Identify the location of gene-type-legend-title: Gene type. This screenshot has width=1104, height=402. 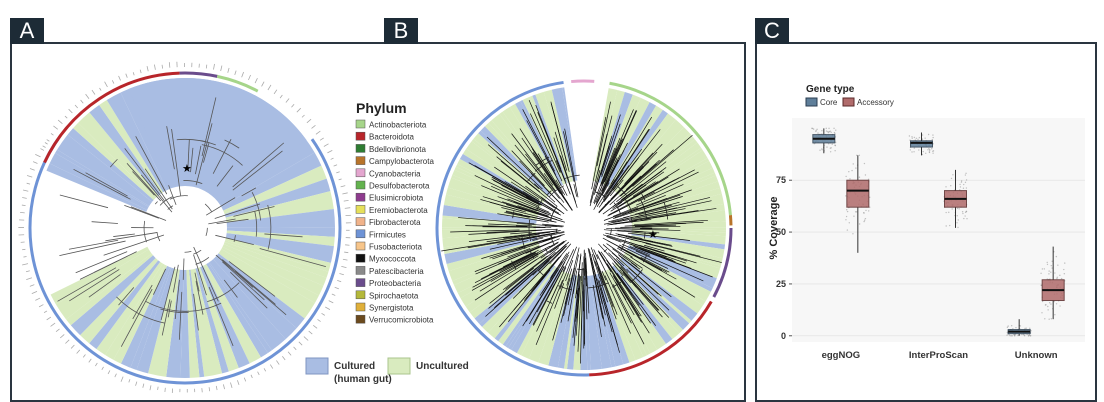
(830, 89).